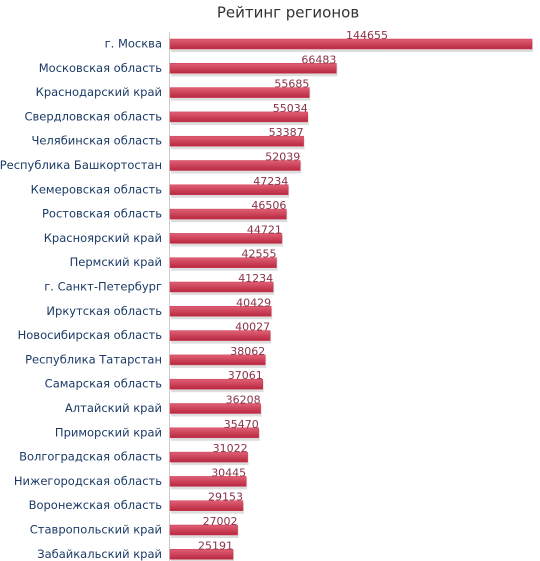  What do you see at coordinates (243, 400) in the screenshot?
I see `value-label: 36208` at bounding box center [243, 400].